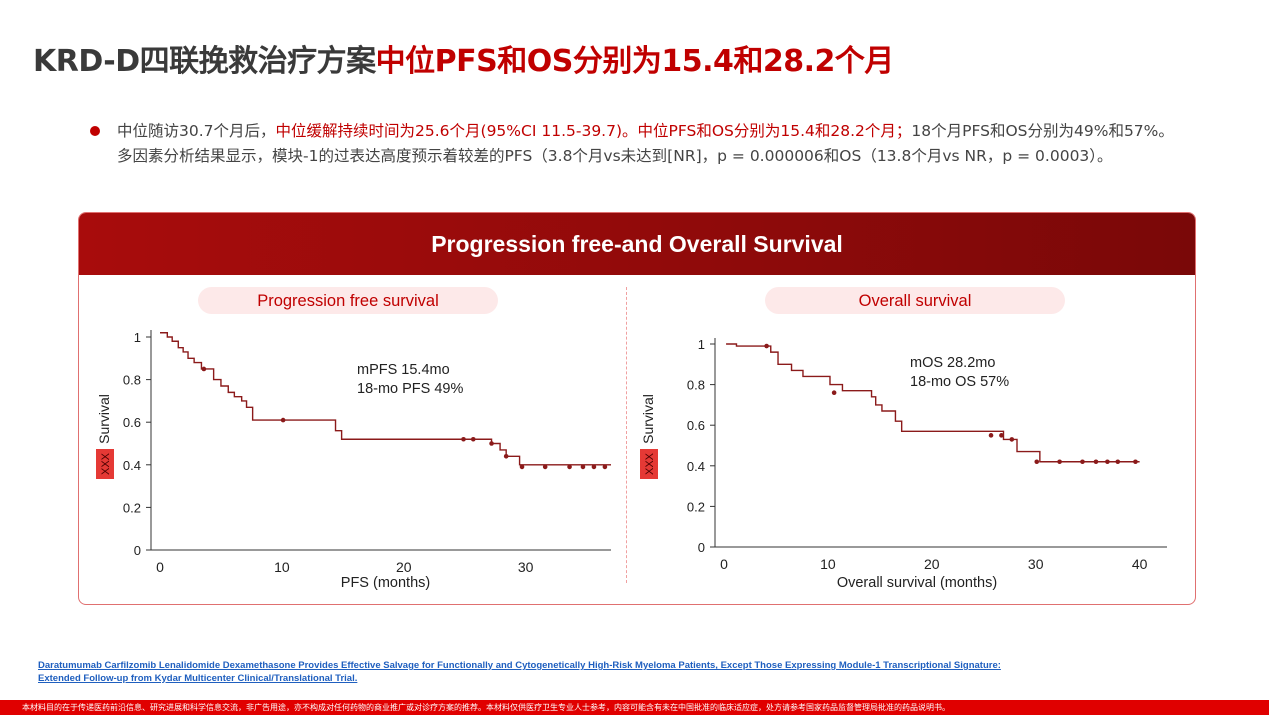  What do you see at coordinates (932, 564) in the screenshot?
I see `os-x-tick-label: 20` at bounding box center [932, 564].